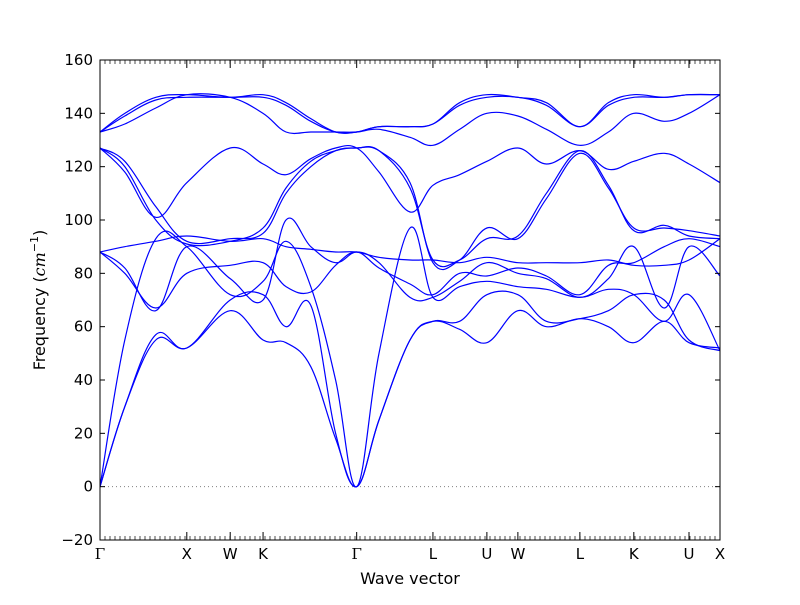 The height and width of the screenshot is (605, 800). I want to click on y-axis-label: Frequency (cm−1), so click(38, 300).